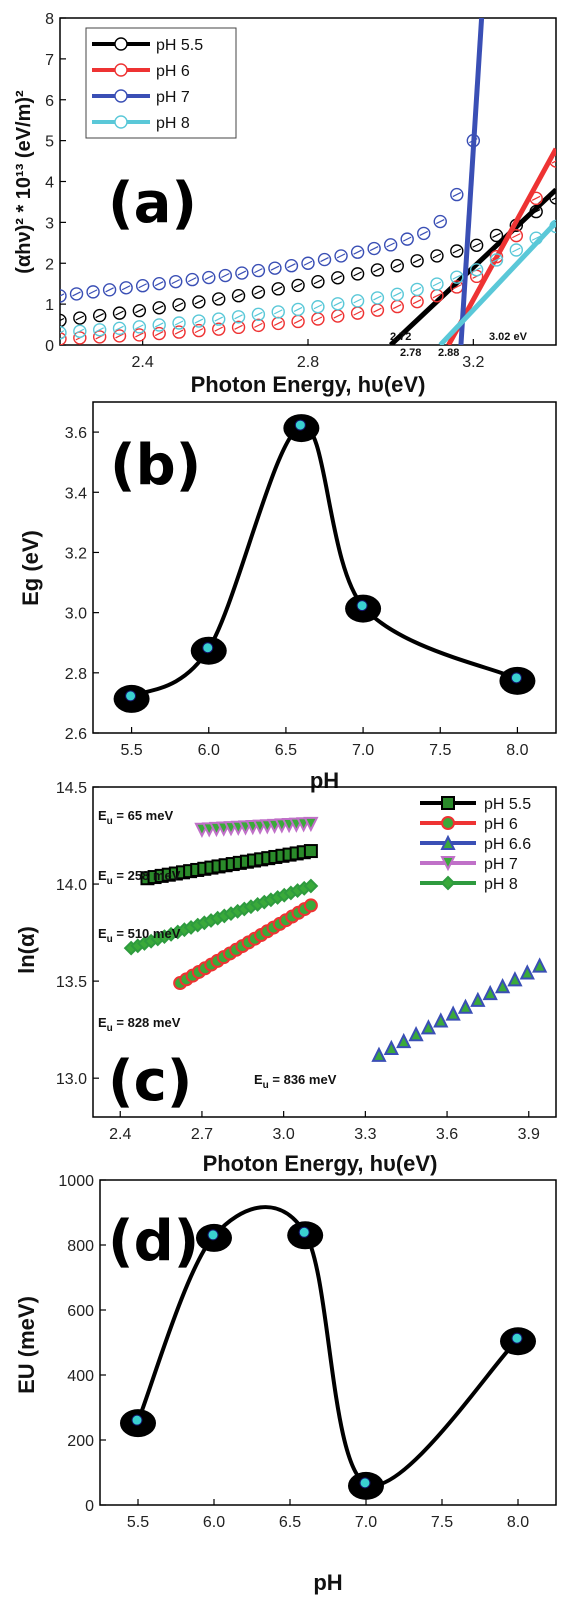 This screenshot has height=1599, width=567. What do you see at coordinates (49, 101) in the screenshot?
I see `panel-a-ytick-label: 6` at bounding box center [49, 101].